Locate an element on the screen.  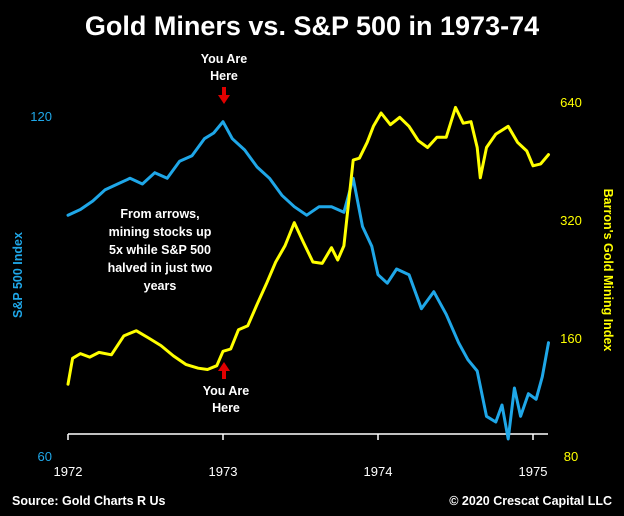
note-line-1: From arrows, is located at coordinates (159, 214).